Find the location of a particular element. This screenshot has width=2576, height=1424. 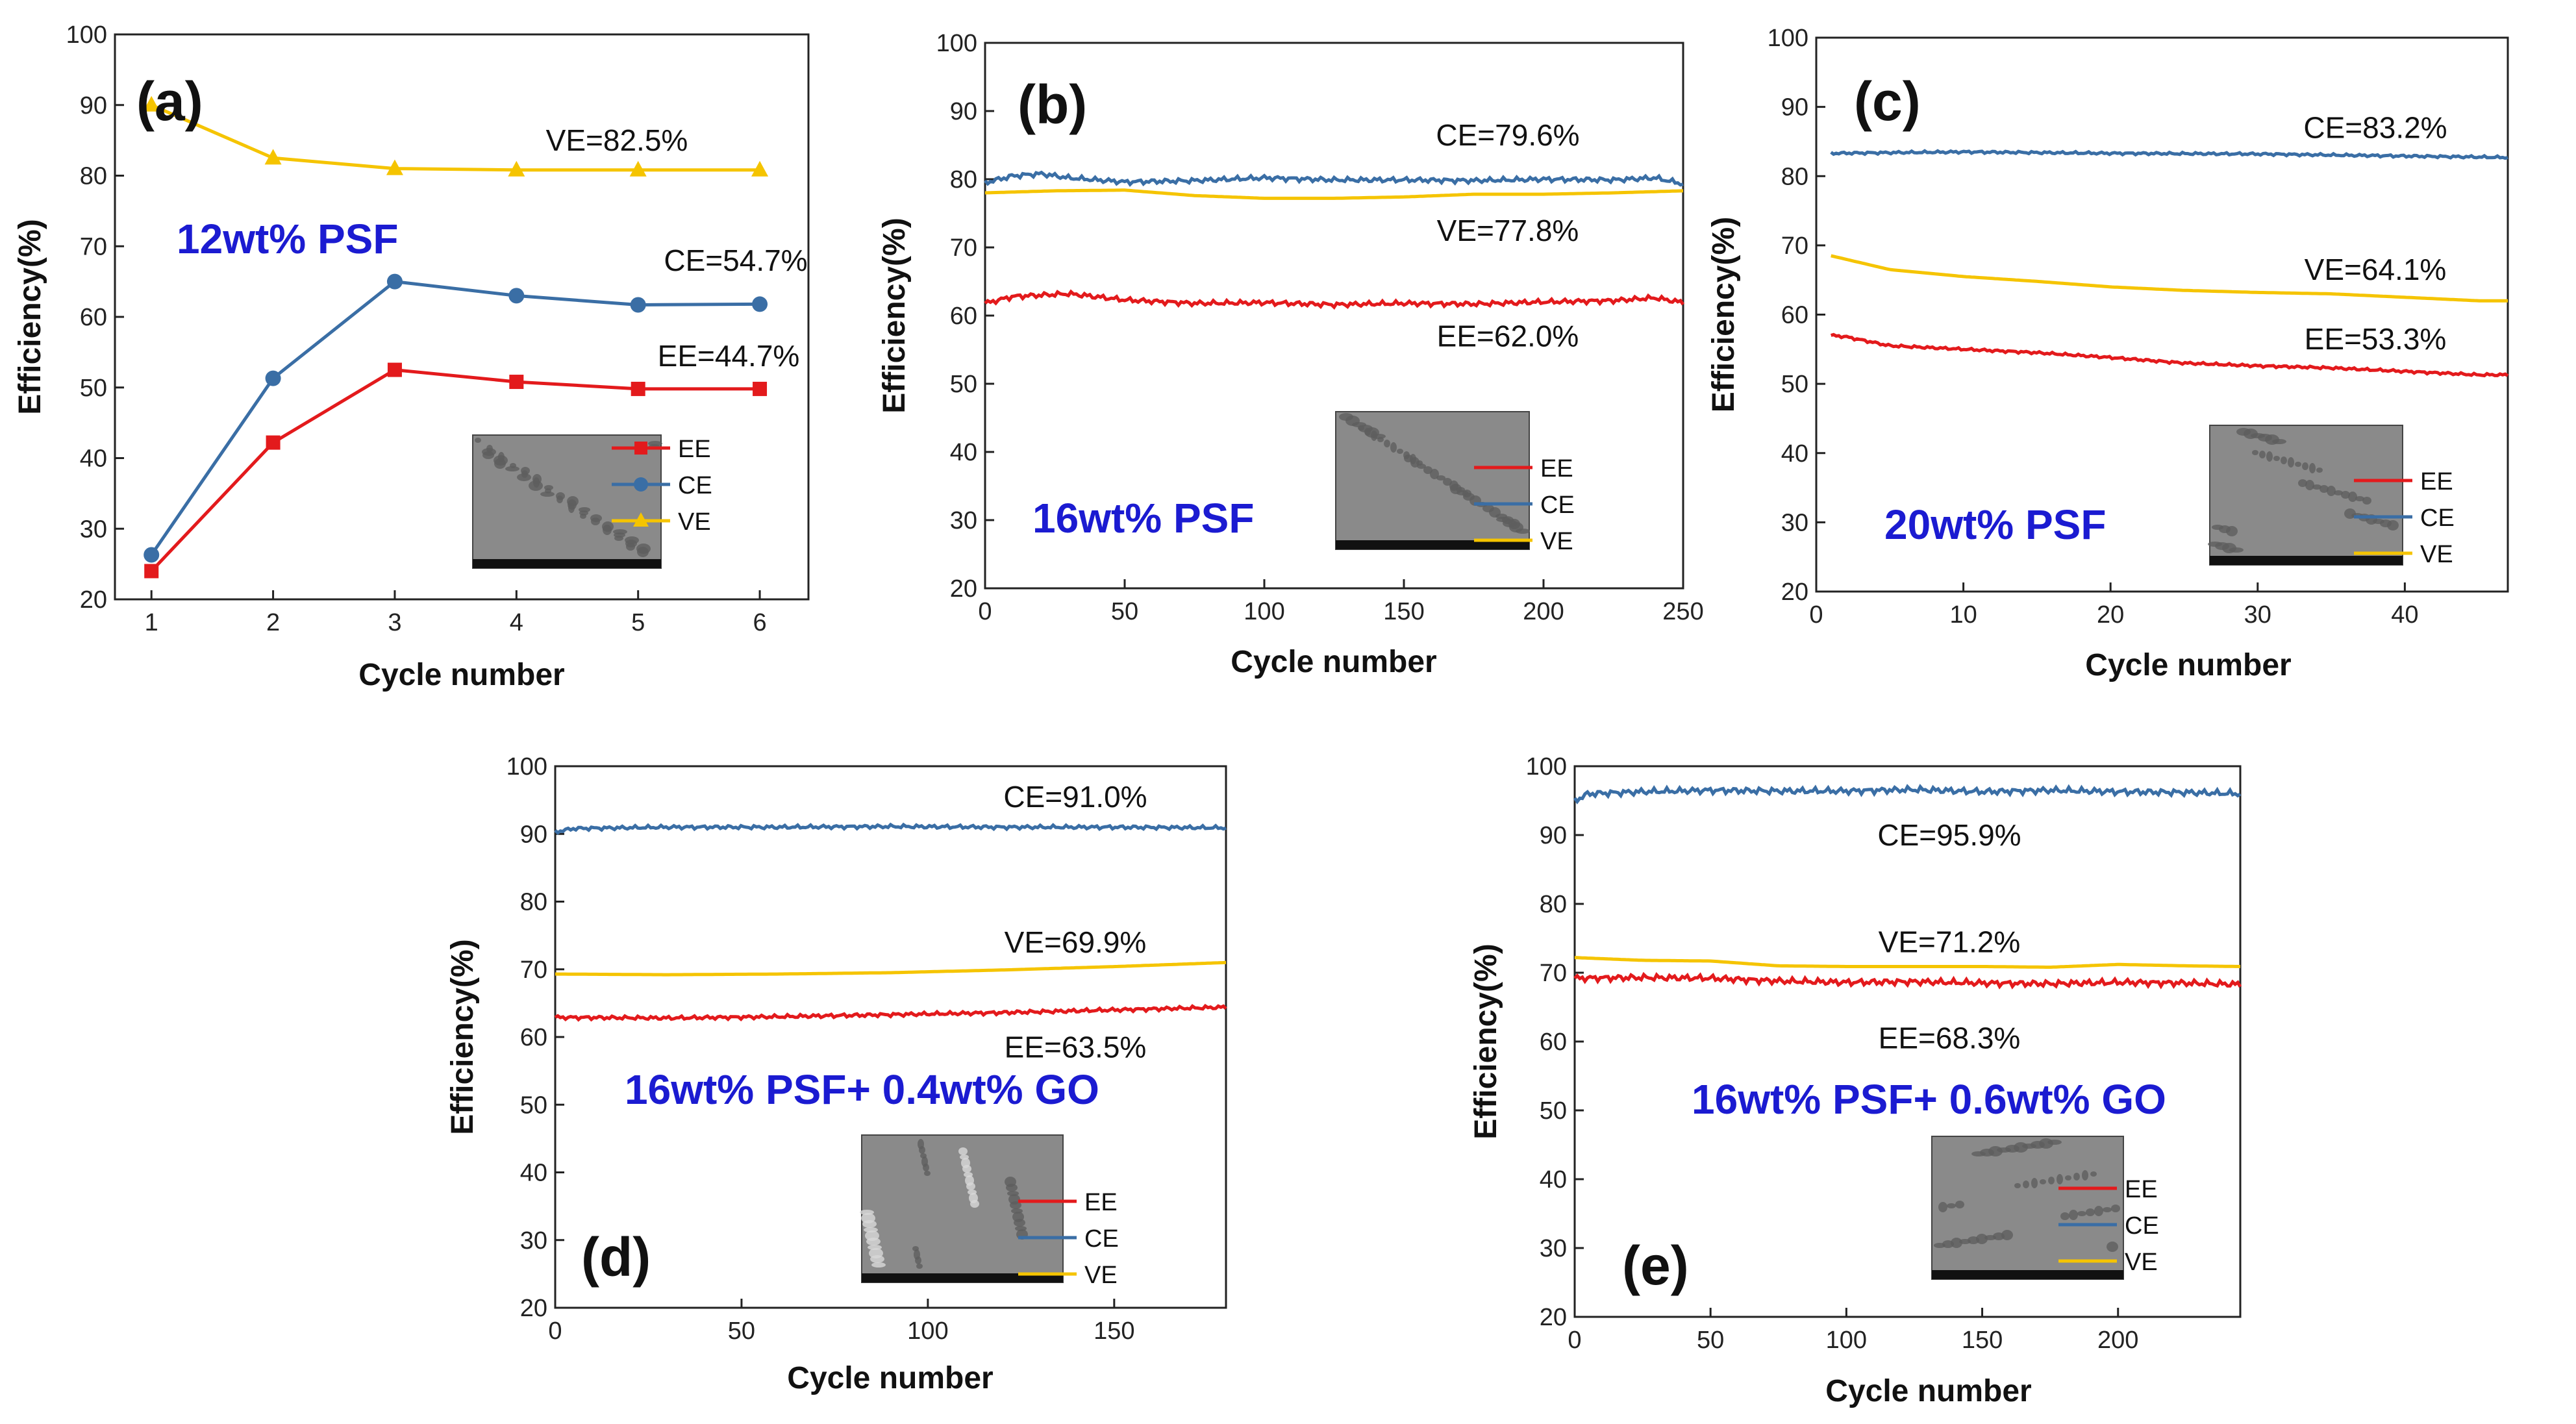

x-tick-label: 4 is located at coordinates (516, 622).